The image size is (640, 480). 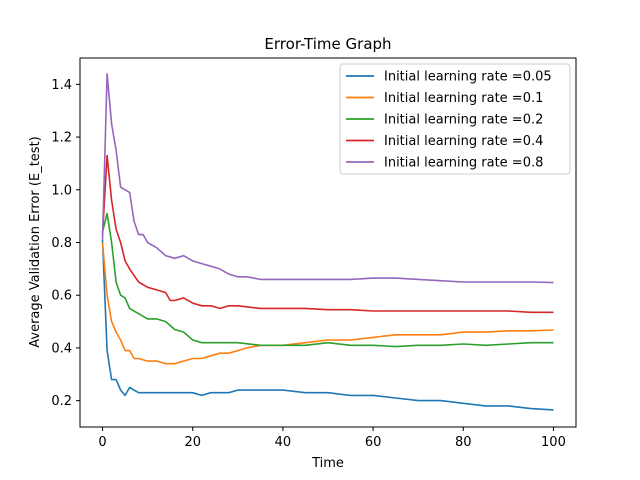 What do you see at coordinates (463, 141) in the screenshot?
I see `legend-label-4: Initial learning rate =0.4` at bounding box center [463, 141].